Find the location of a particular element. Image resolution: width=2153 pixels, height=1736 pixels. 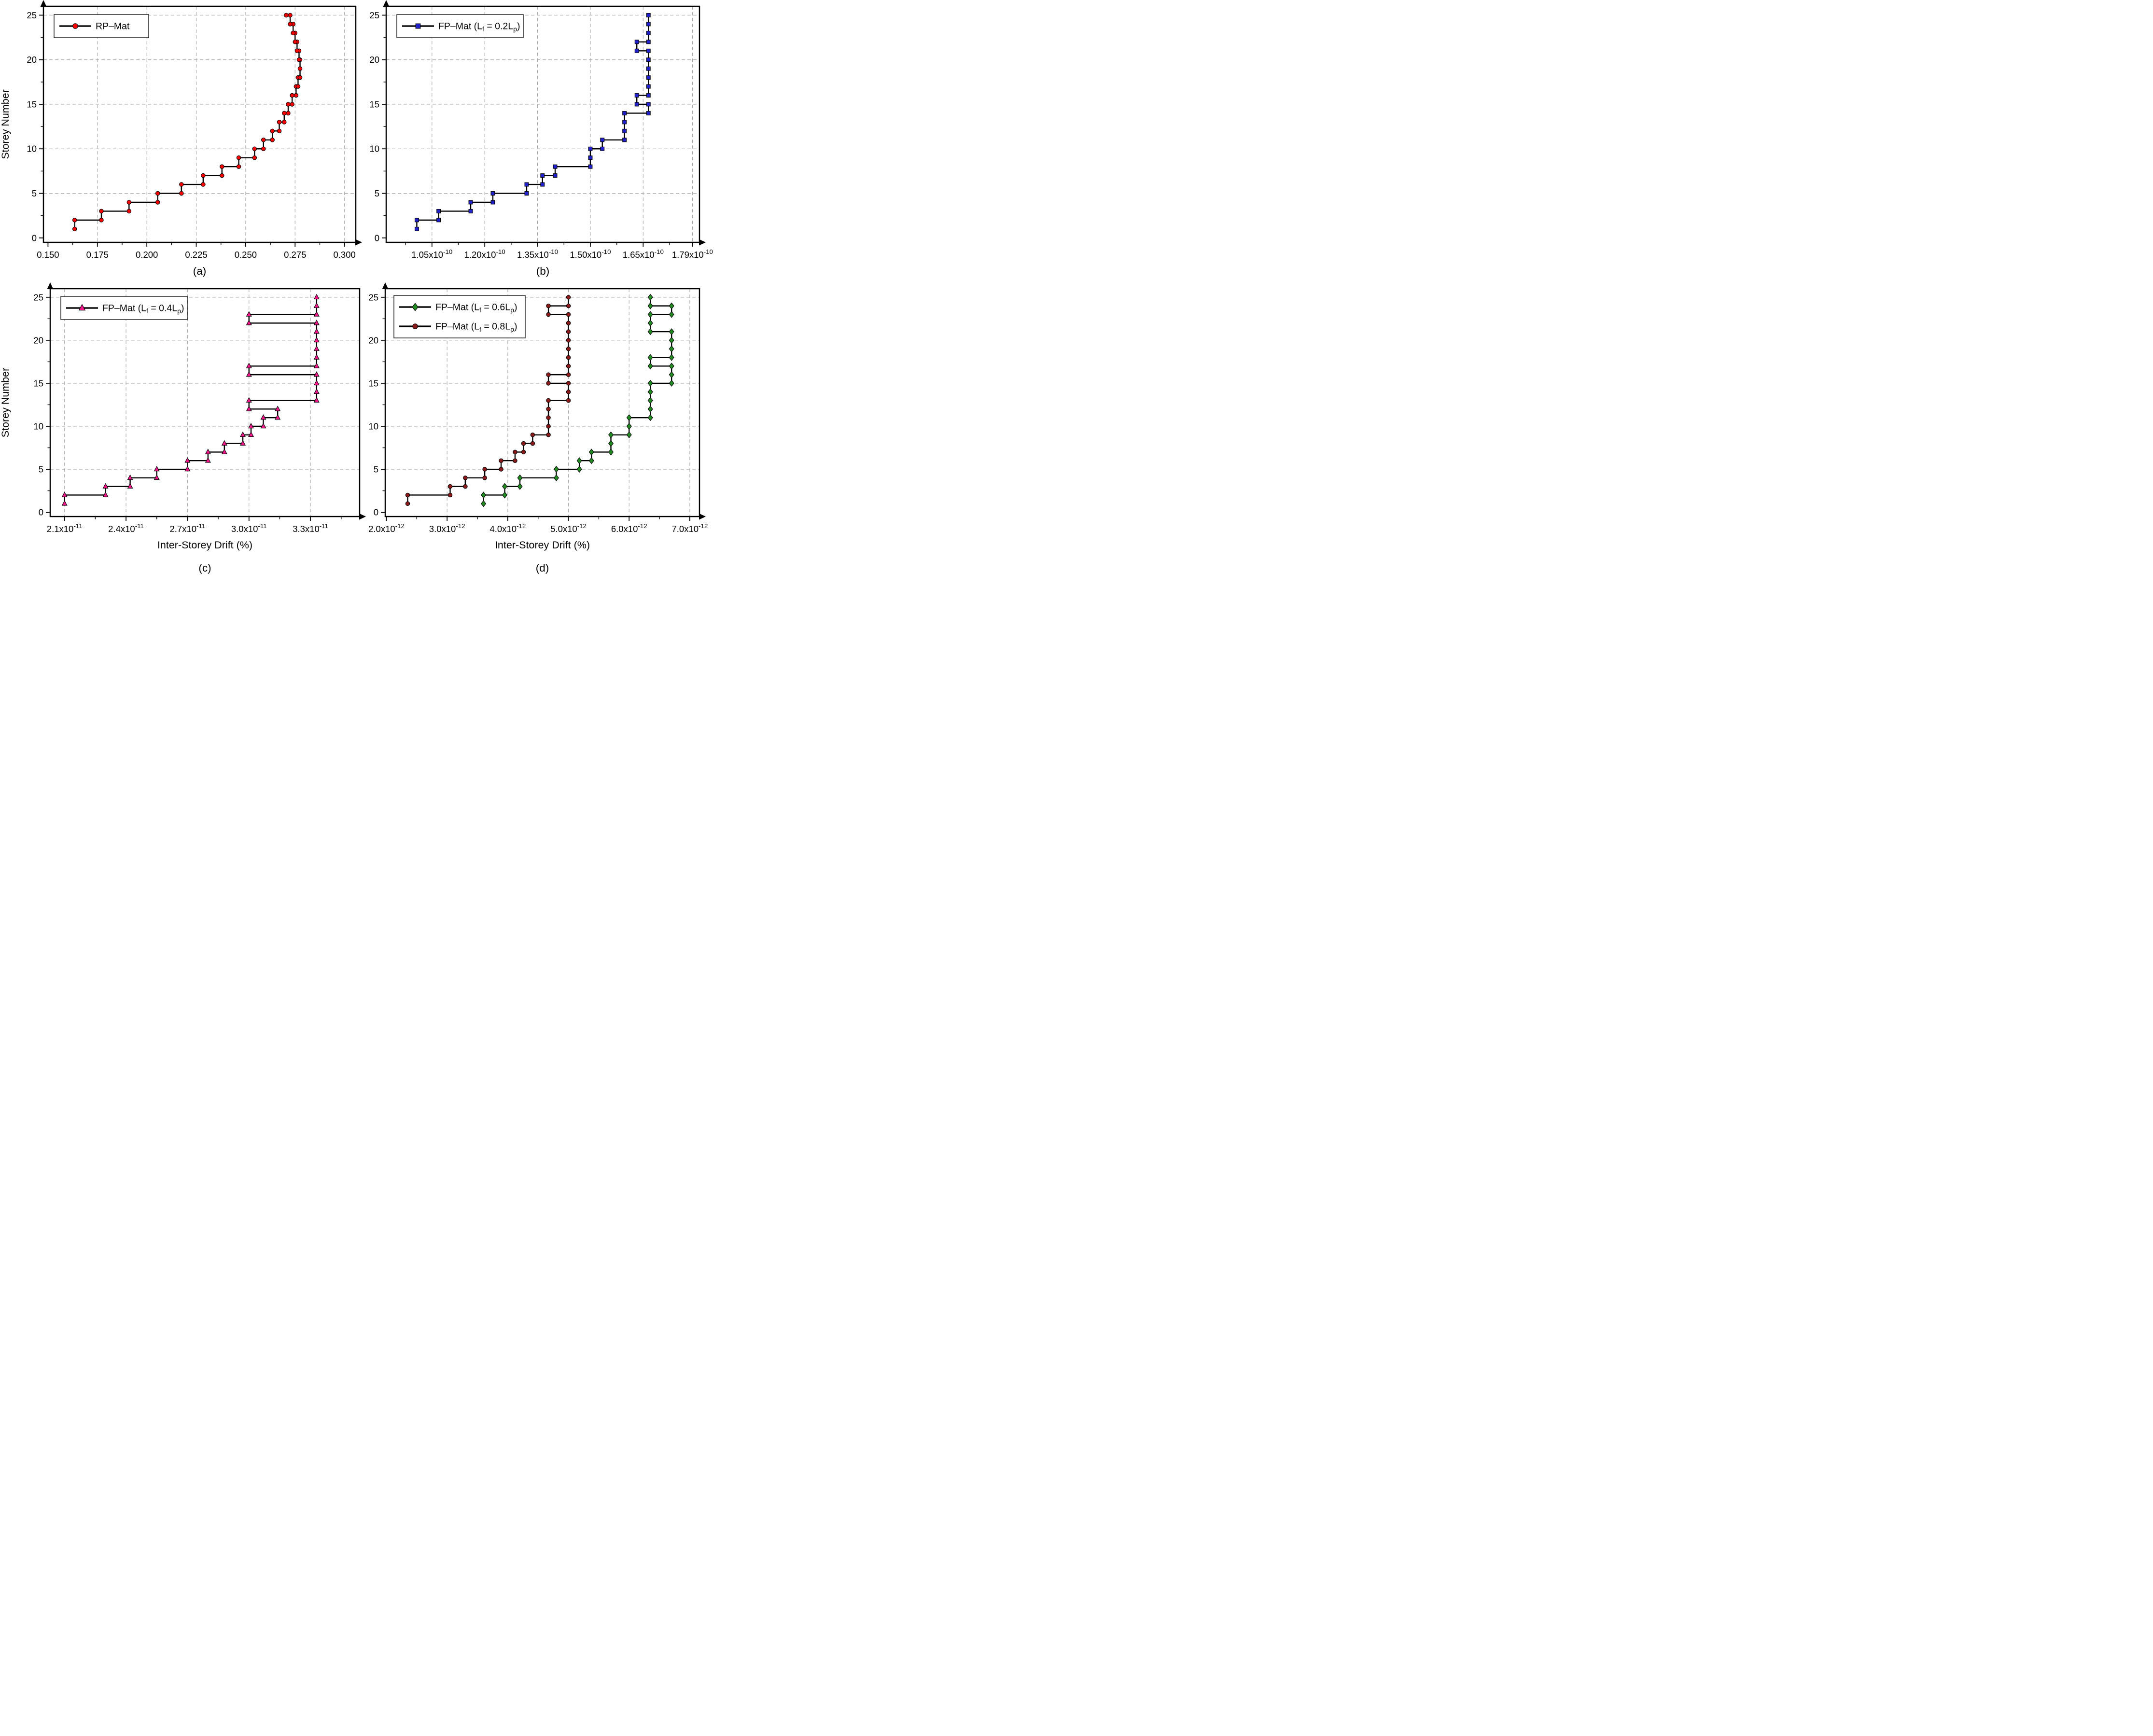

x-axis-arrow-icon is located at coordinates (702, 243).